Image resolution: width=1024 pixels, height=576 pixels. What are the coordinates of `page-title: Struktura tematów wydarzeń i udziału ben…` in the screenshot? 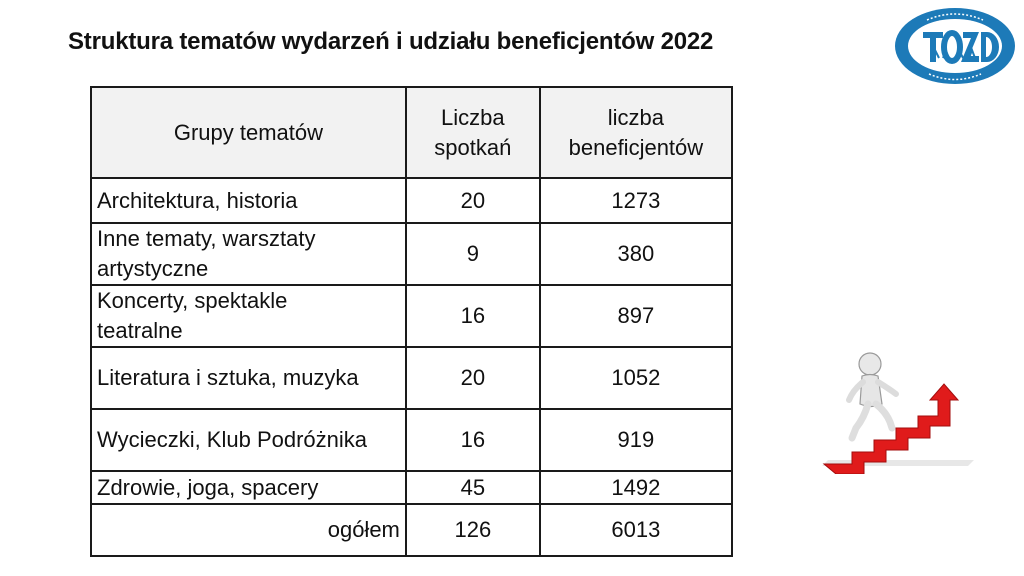 It's located at (391, 41).